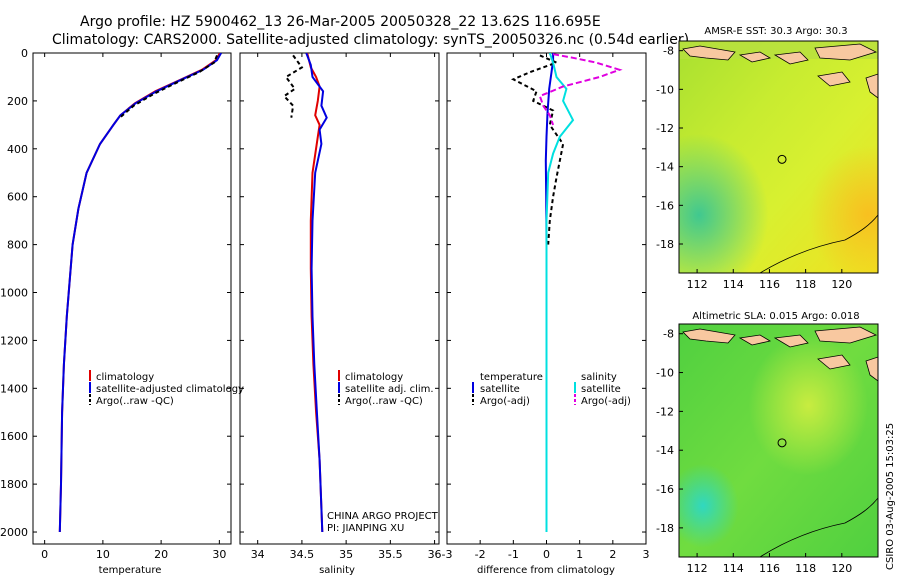  What do you see at coordinates (14, 388) in the screenshot?
I see `y-tick-label: 1400` at bounding box center [14, 388].